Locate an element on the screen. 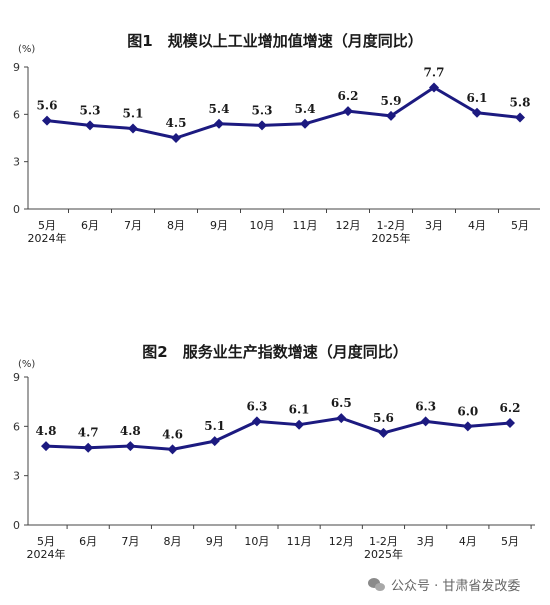  data-label: 5.9 is located at coordinates (391, 101).